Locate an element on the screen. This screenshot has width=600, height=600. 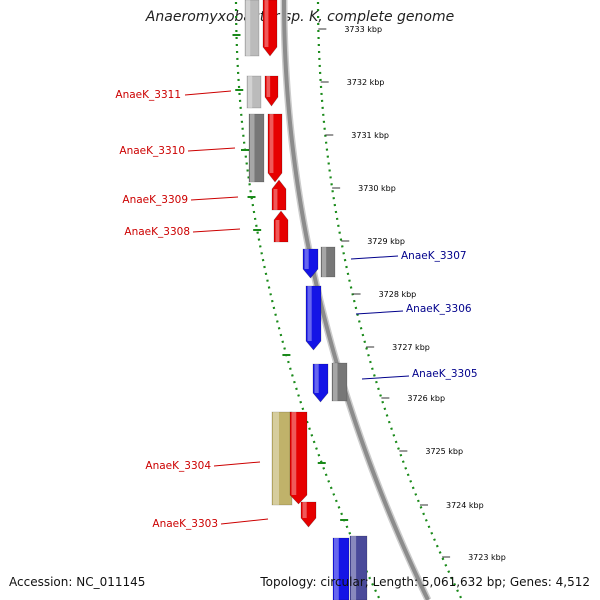
gene-label: AnaeK_3307 is located at coordinates (434, 256).